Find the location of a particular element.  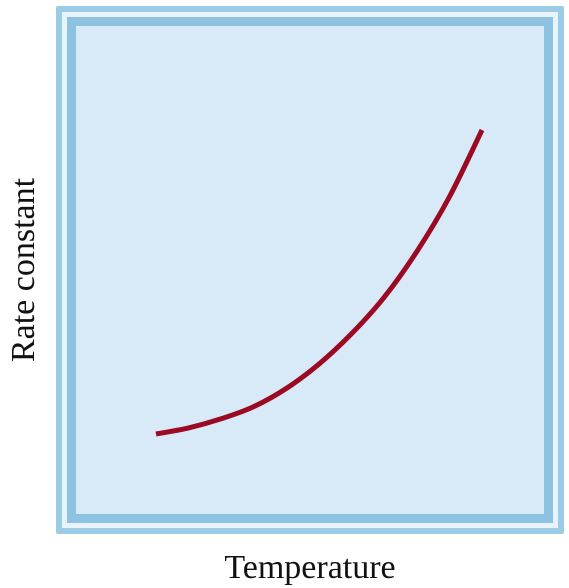

y-axis-label: Rate constant is located at coordinates (23, 269).